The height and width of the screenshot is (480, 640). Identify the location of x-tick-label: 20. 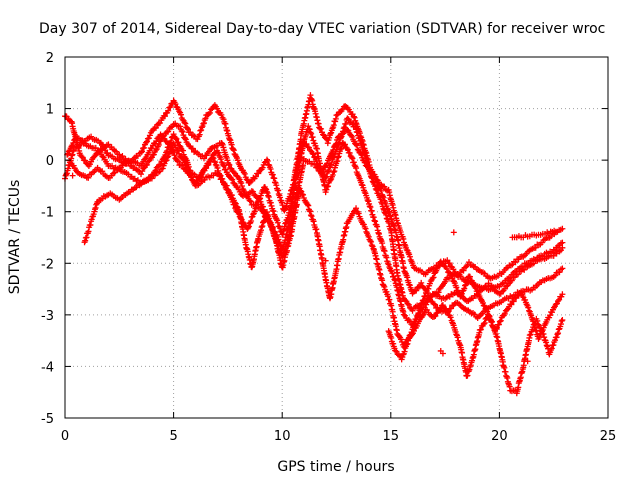
(499, 436).